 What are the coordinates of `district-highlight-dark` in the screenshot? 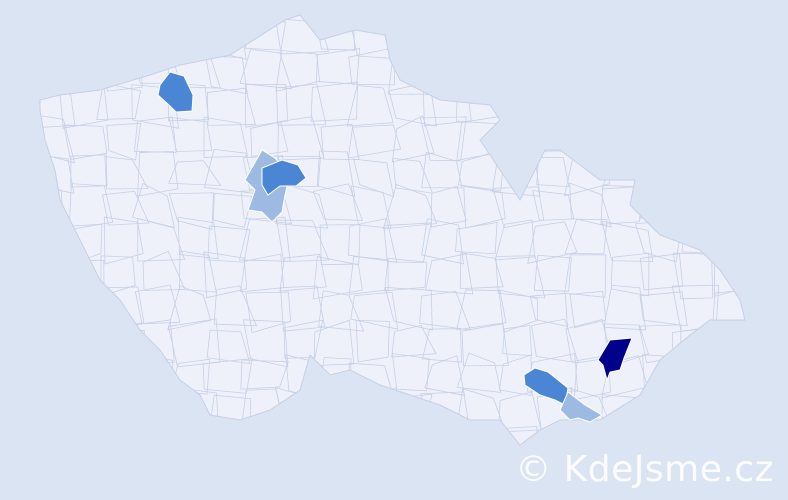 It's located at (615, 359).